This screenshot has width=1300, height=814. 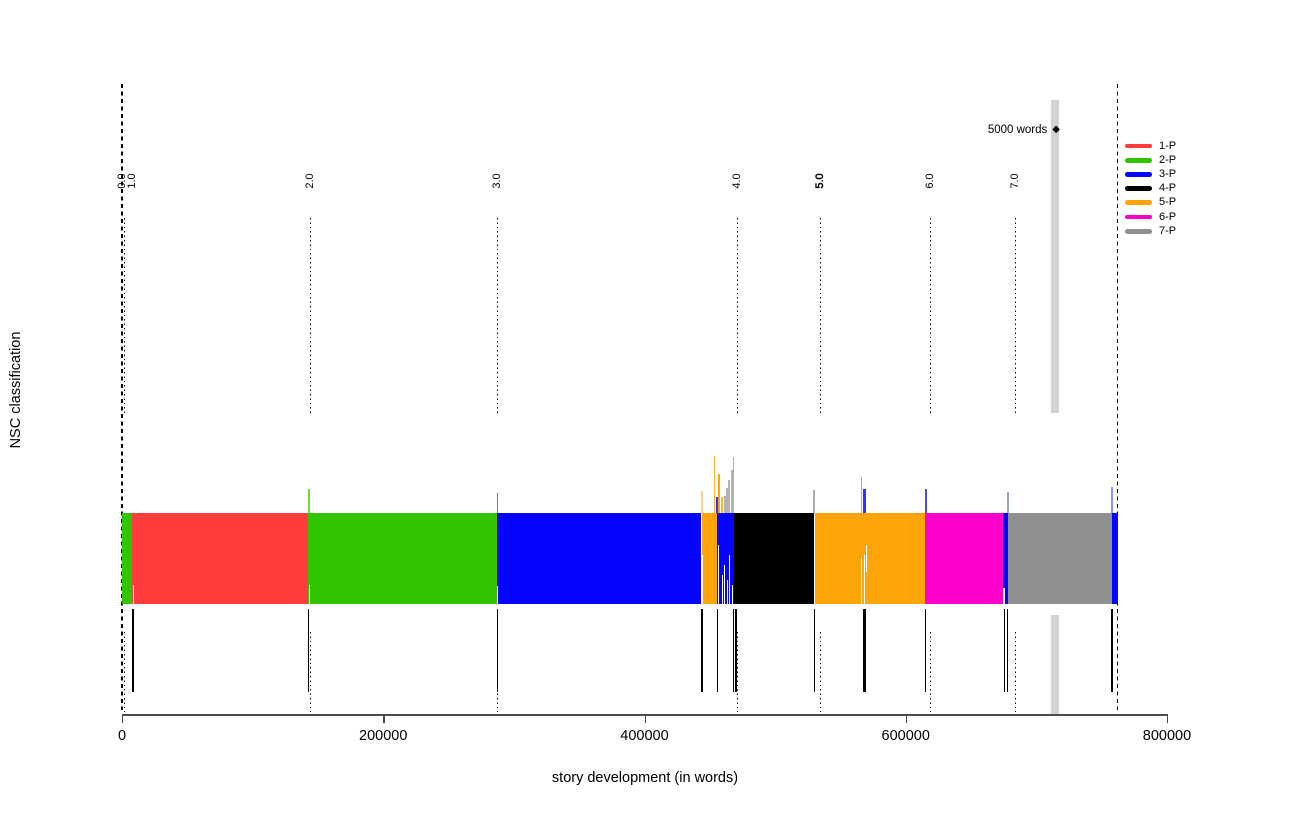 I want to click on phase-label: 7.0, so click(x=1014, y=181).